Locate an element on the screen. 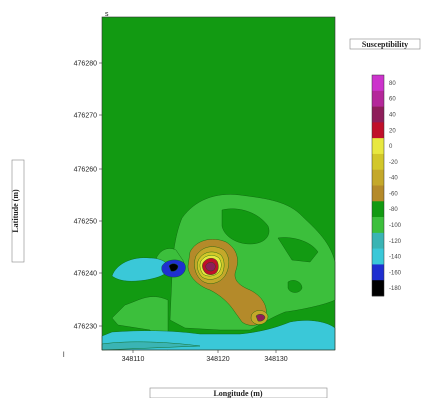  colorbar-label: 20 is located at coordinates (392, 131).